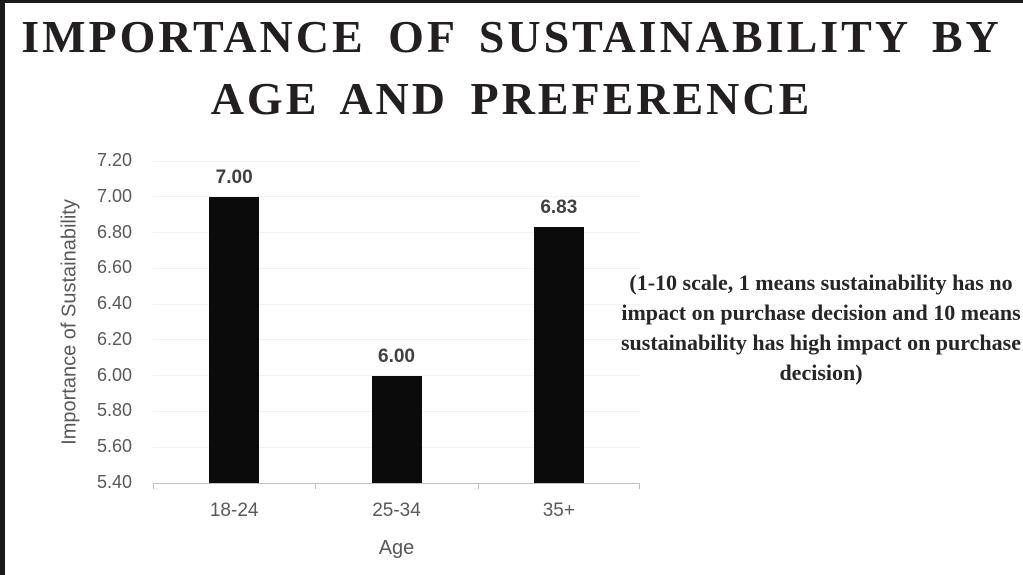 The width and height of the screenshot is (1023, 575). What do you see at coordinates (396, 161) in the screenshot?
I see `gridline-7.20` at bounding box center [396, 161].